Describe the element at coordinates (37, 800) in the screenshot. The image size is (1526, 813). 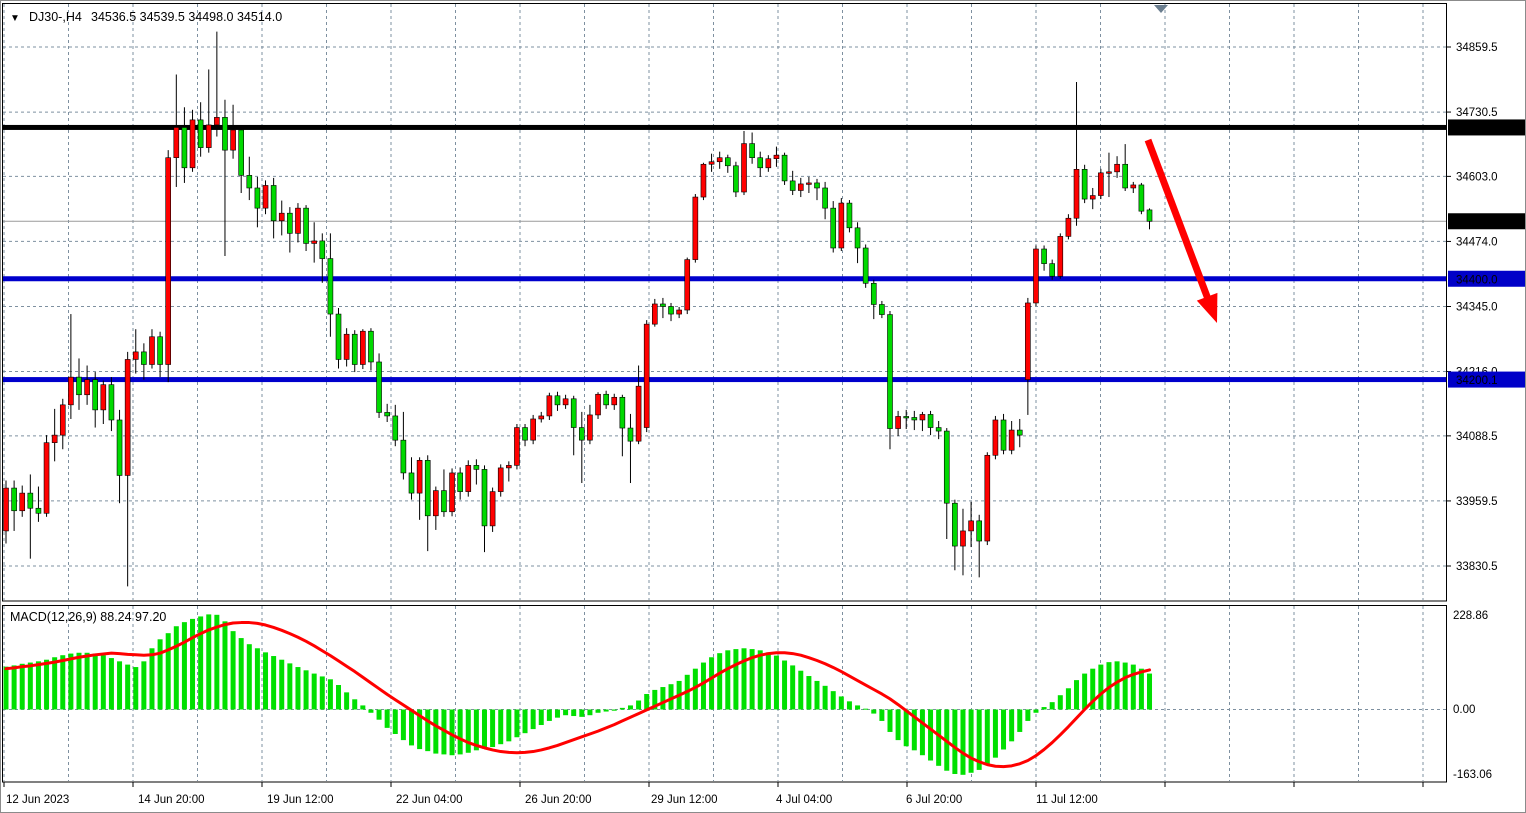
I see `time-tick-label: 12 Jun 2023` at that location.